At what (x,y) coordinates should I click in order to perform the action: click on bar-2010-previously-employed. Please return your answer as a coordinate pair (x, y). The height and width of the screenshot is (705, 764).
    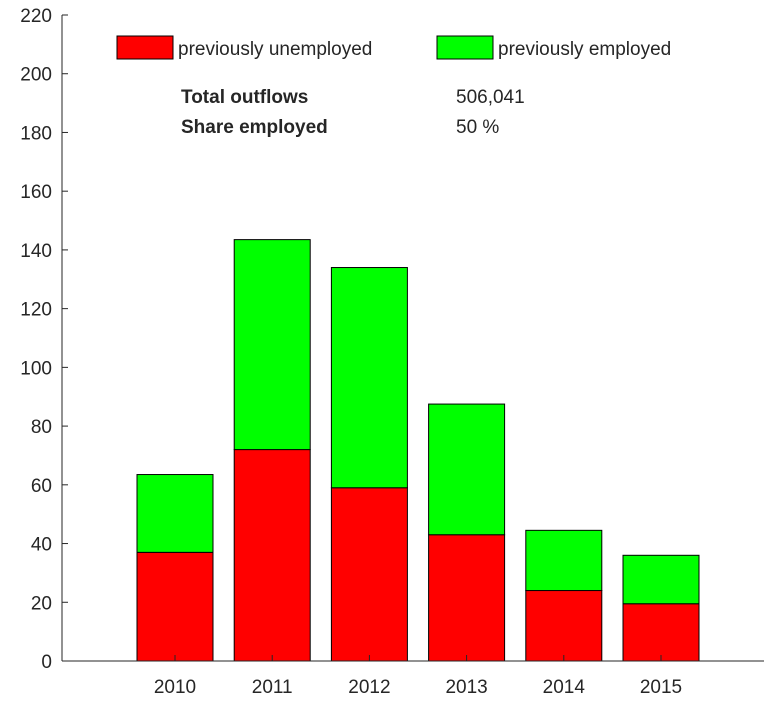
    Looking at the image, I should click on (175, 513).